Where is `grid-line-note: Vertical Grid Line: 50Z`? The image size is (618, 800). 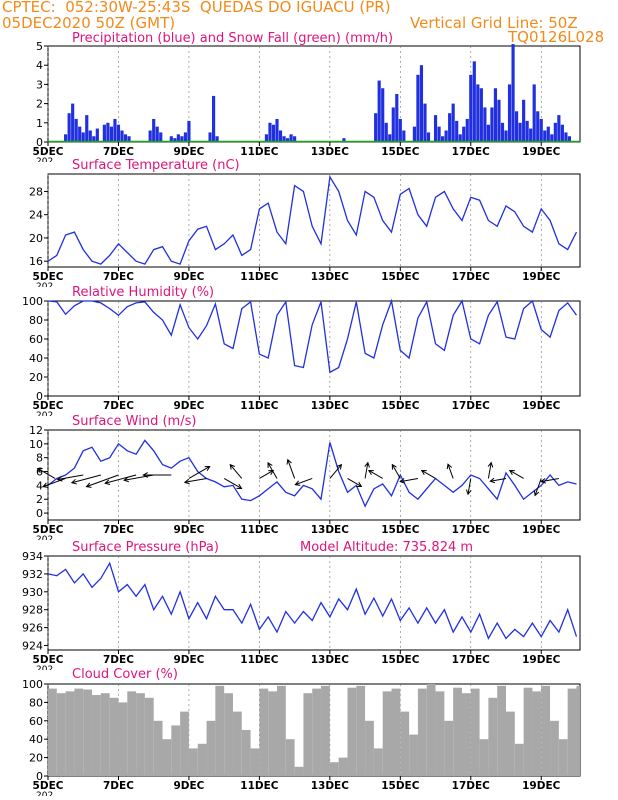
grid-line-note: Vertical Grid Line: 50Z is located at coordinates (494, 23).